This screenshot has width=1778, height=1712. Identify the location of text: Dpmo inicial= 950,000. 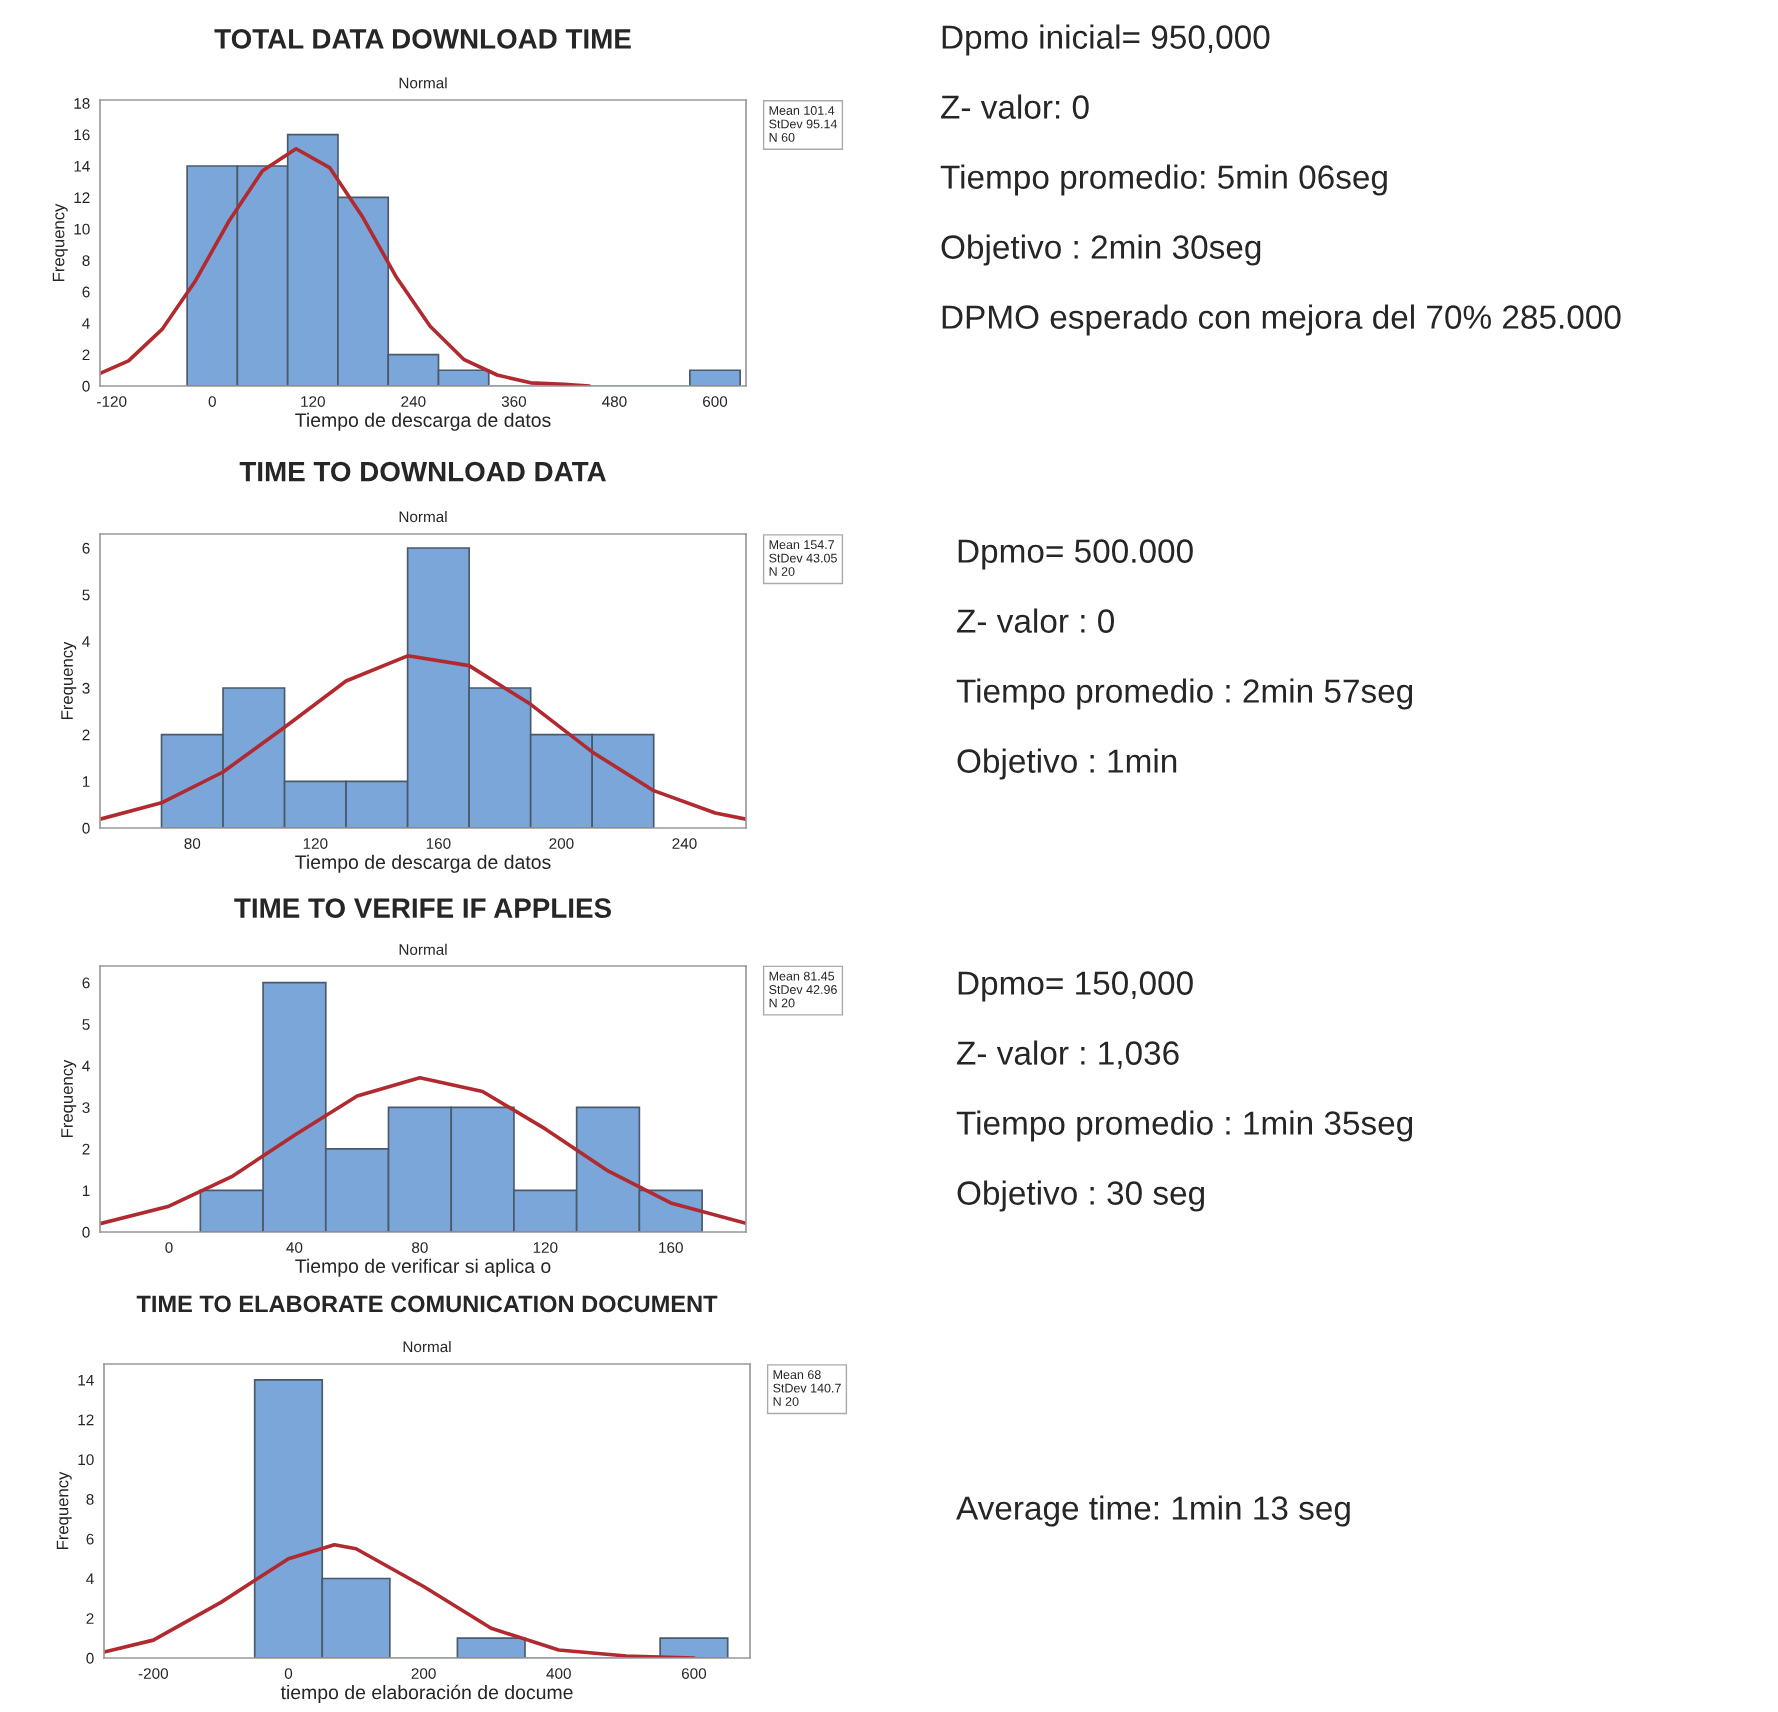
(1106, 40).